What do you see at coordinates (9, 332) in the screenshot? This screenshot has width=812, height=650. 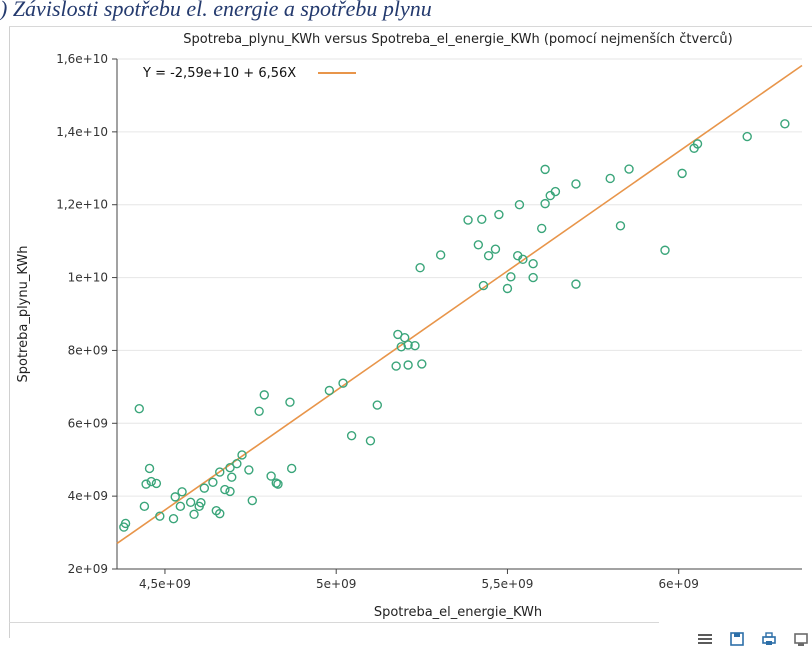 I see `panel-left-border` at bounding box center [9, 332].